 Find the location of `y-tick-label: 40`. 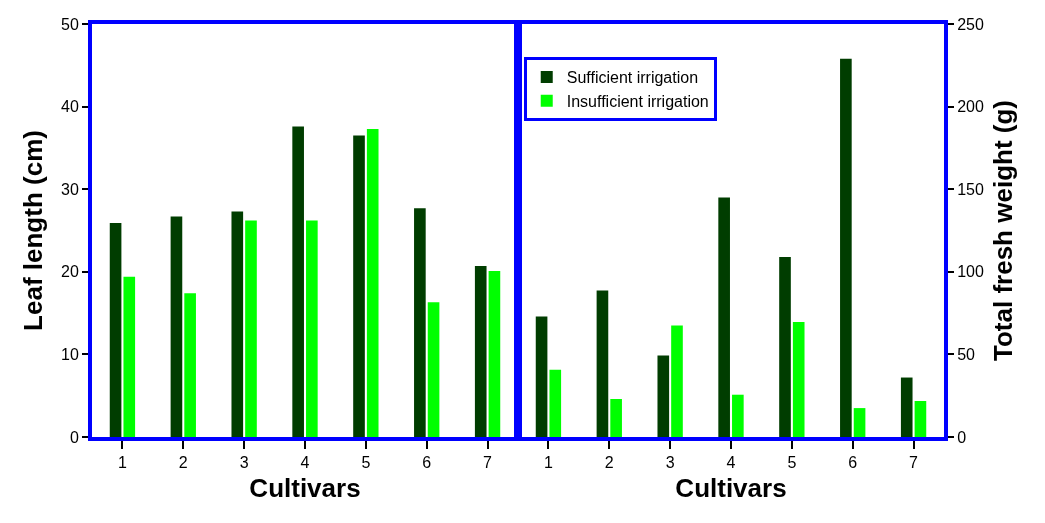

y-tick-label: 40 is located at coordinates (70, 107).